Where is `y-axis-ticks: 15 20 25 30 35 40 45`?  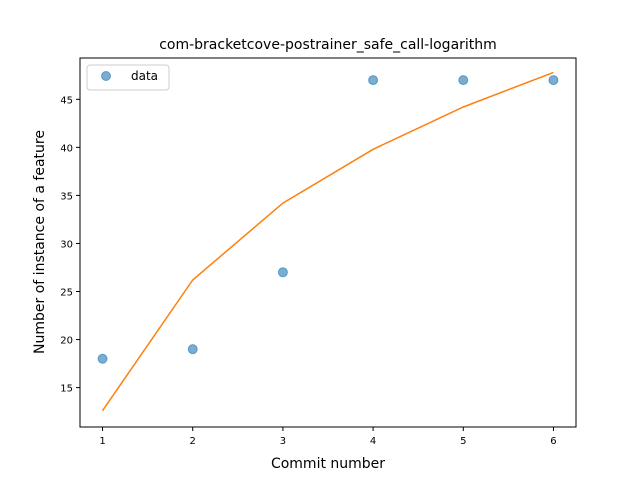 y-axis-ticks: 15 20 25 30 35 40 45 is located at coordinates (70, 245).